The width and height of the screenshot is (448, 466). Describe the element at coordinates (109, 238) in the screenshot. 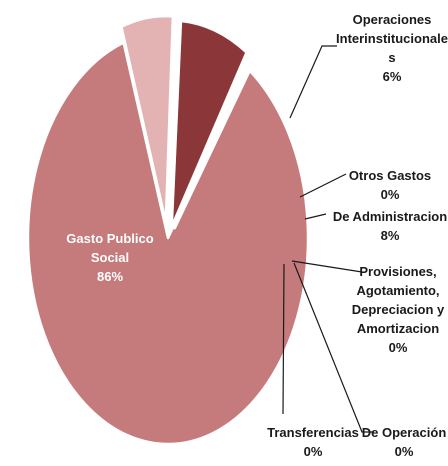

I see `slice-name-line: Gasto Publico` at that location.